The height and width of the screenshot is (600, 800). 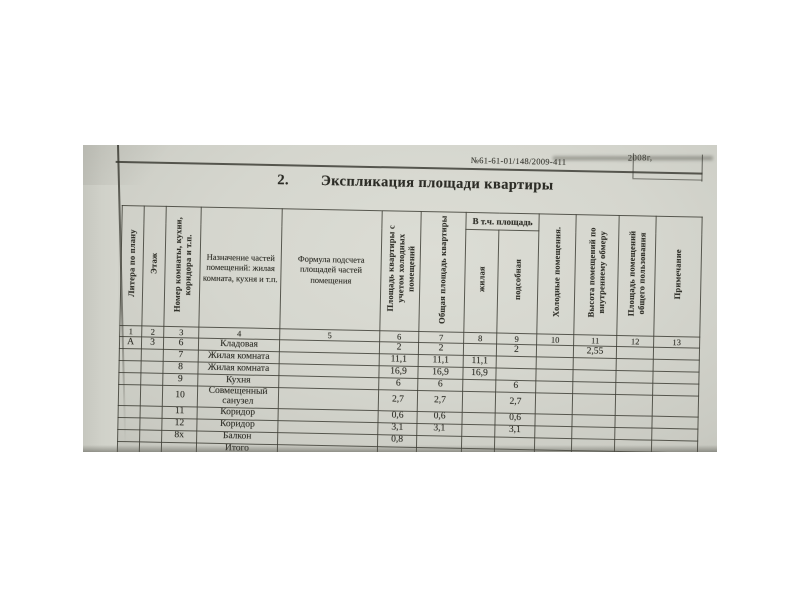 What do you see at coordinates (441, 337) in the screenshot?
I see `column-number-cell: 7` at bounding box center [441, 337].